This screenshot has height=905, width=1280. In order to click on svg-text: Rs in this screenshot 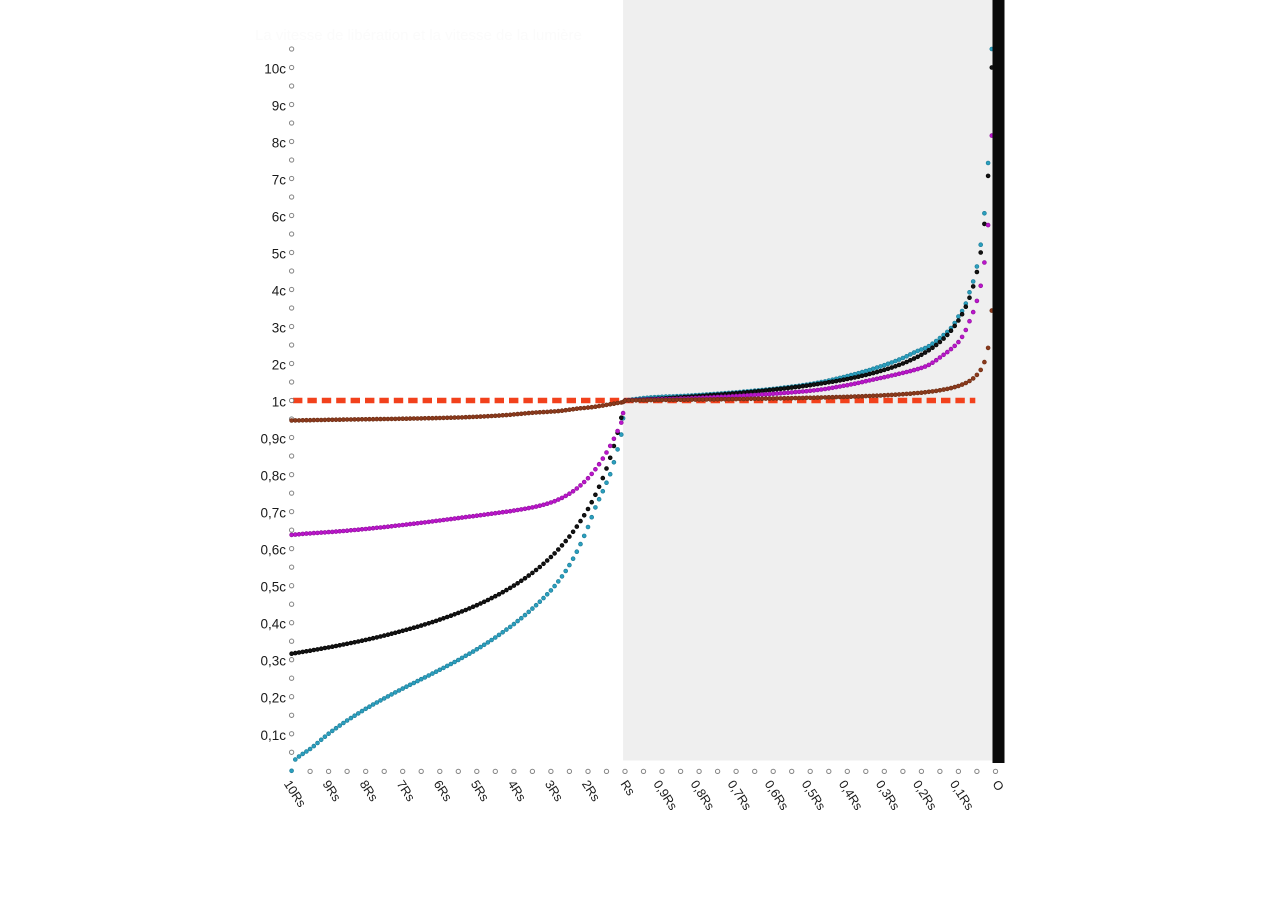, I will do `click(628, 788)`.